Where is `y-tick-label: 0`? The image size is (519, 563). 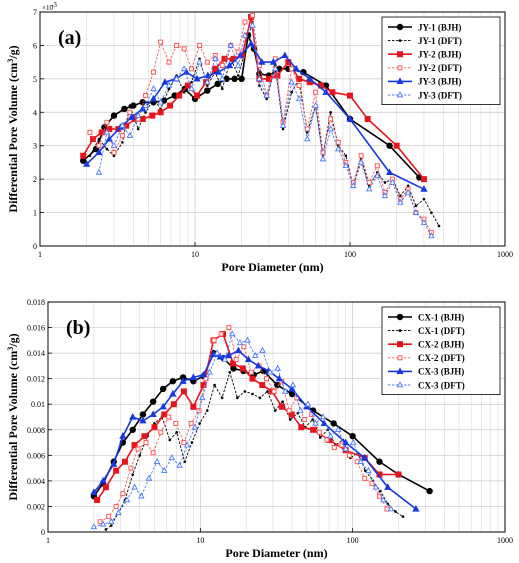 y-tick-label: 0 is located at coordinates (43, 532).